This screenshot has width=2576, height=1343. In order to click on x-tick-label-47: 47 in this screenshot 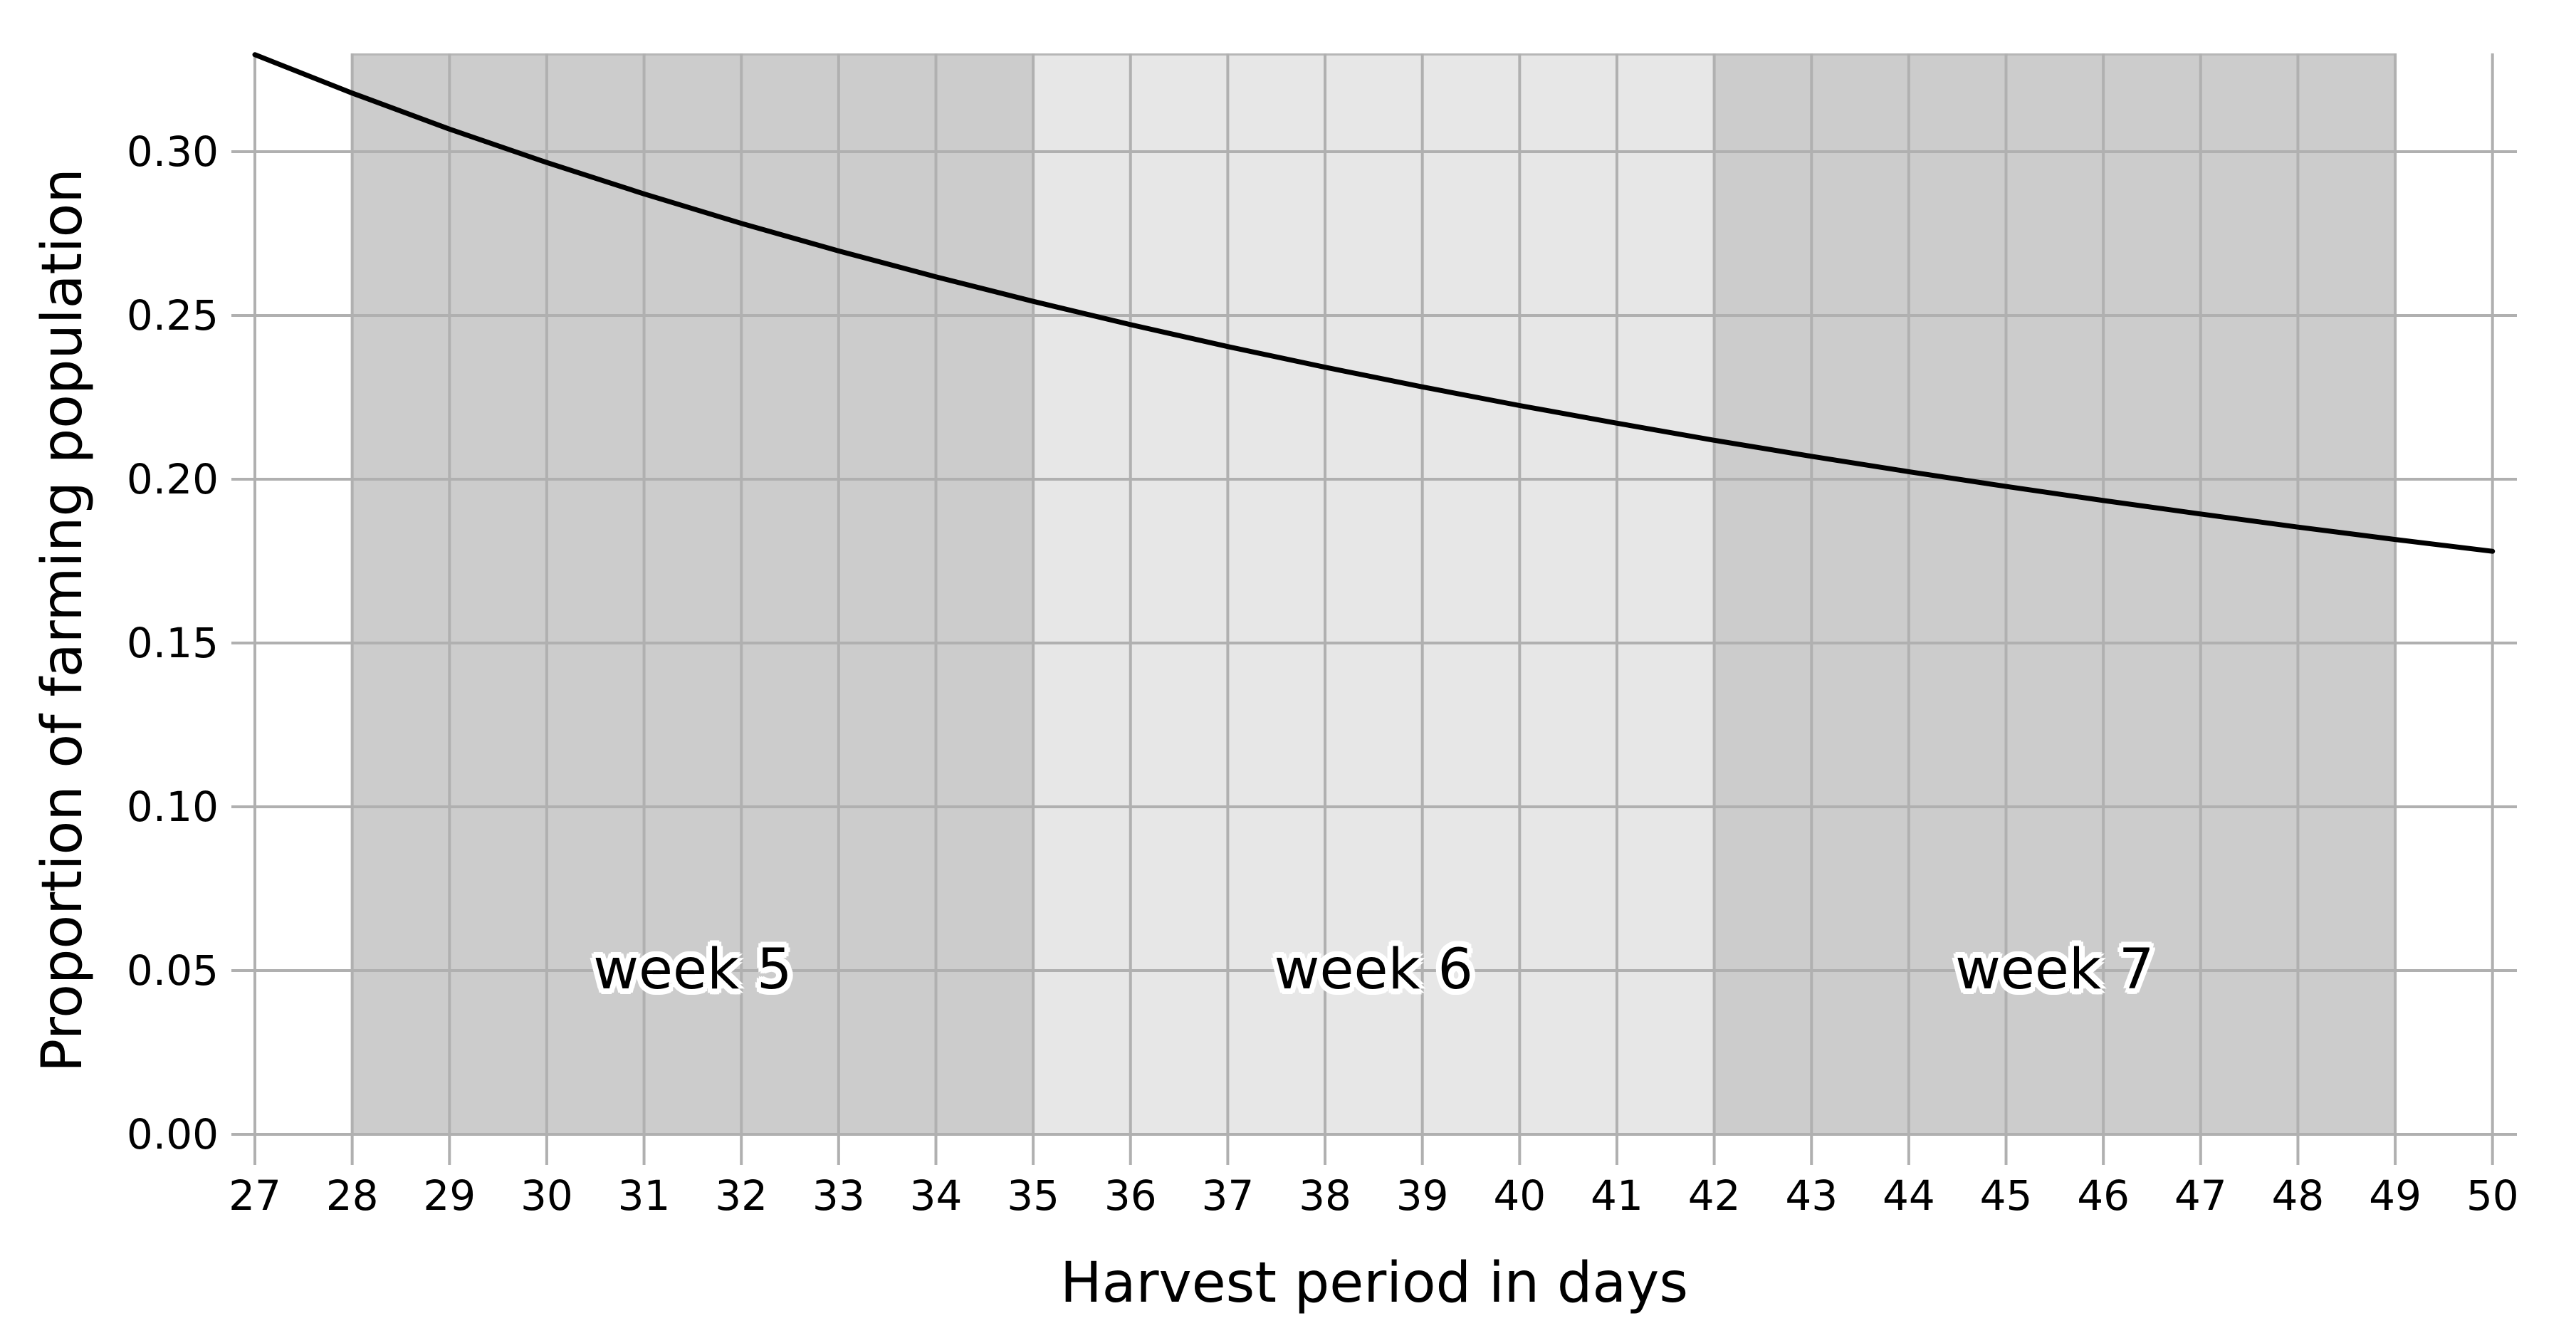, I will do `click(2200, 1195)`.